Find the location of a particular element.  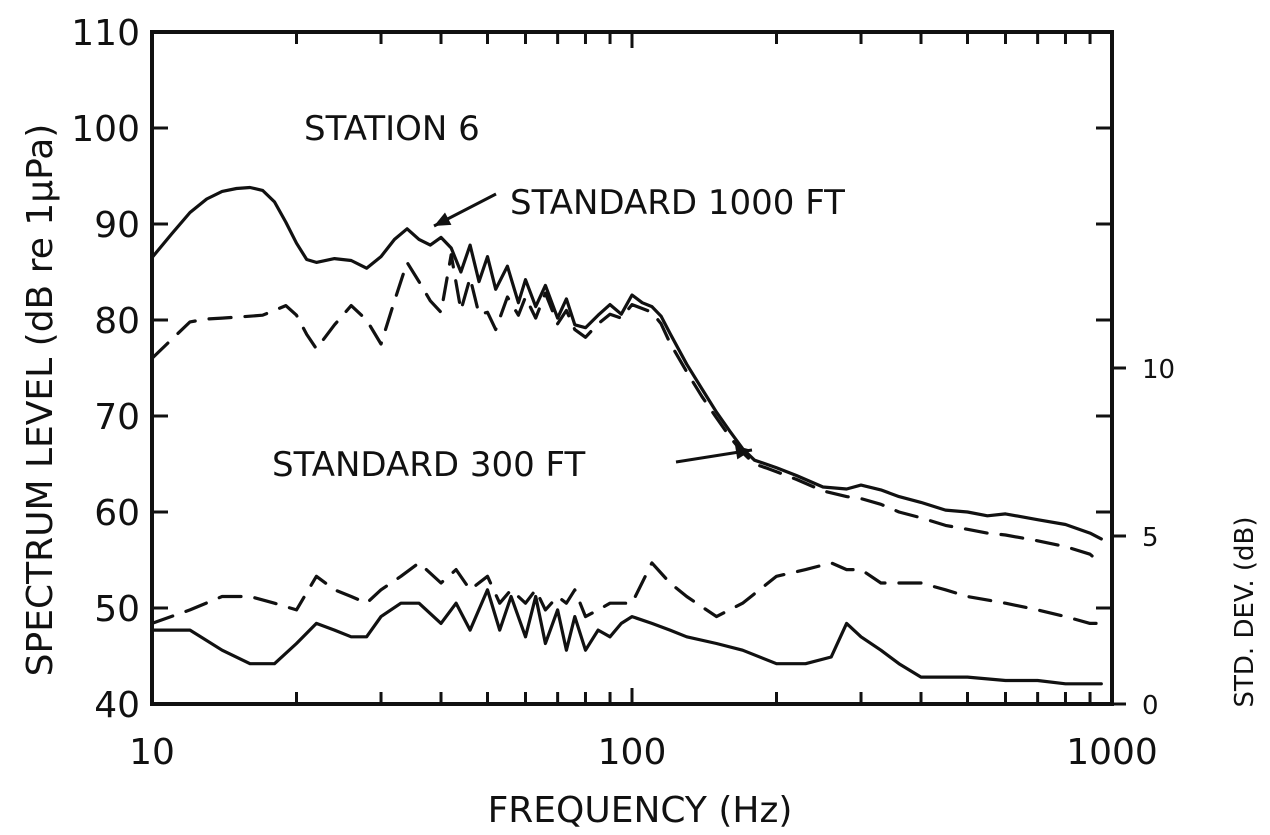

y-tick-label: 90 is located at coordinates (117, 225).